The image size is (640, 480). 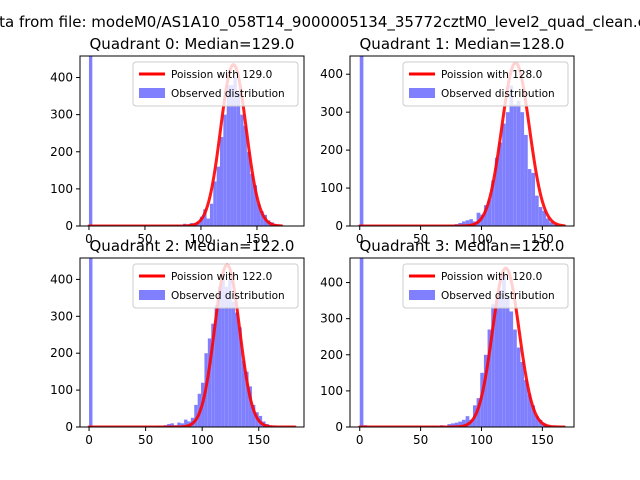 I want to click on panel-title: Quadrant 1: Median=128.0, so click(x=462, y=44).